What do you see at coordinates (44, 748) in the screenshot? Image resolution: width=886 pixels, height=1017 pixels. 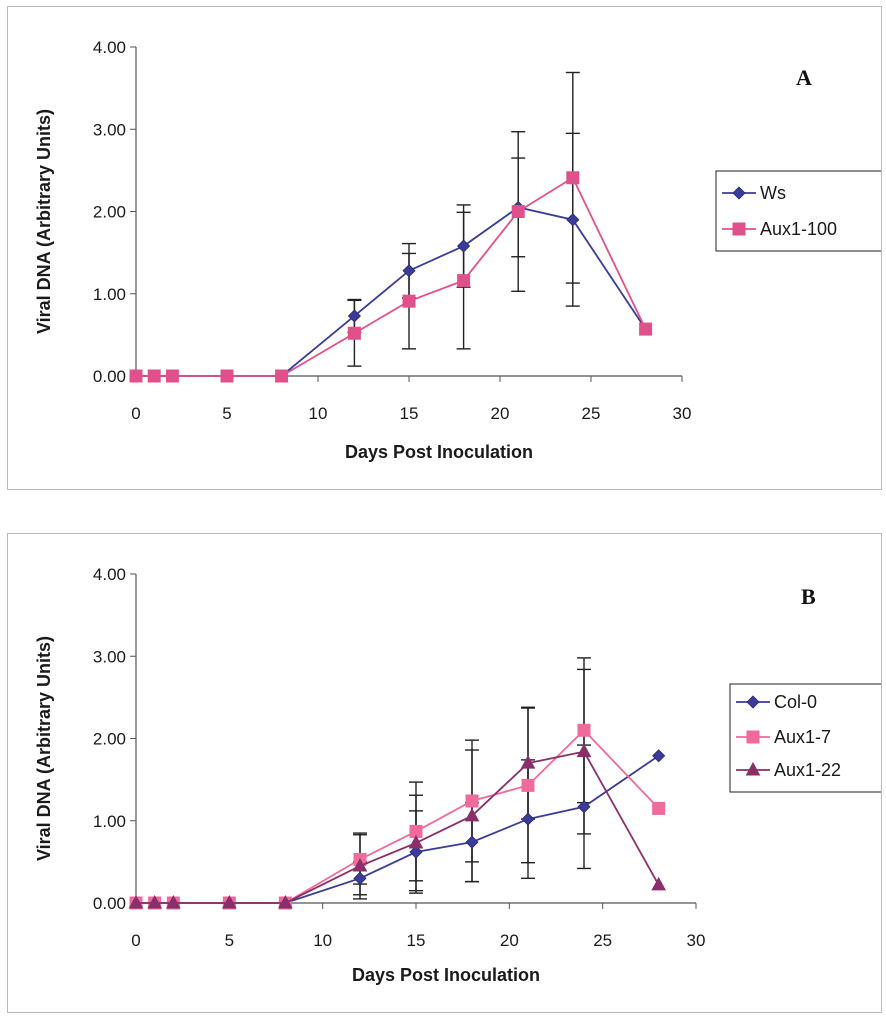 I see `y-axis-title-b: Viral DNA (Arbitrary Units)` at bounding box center [44, 748].